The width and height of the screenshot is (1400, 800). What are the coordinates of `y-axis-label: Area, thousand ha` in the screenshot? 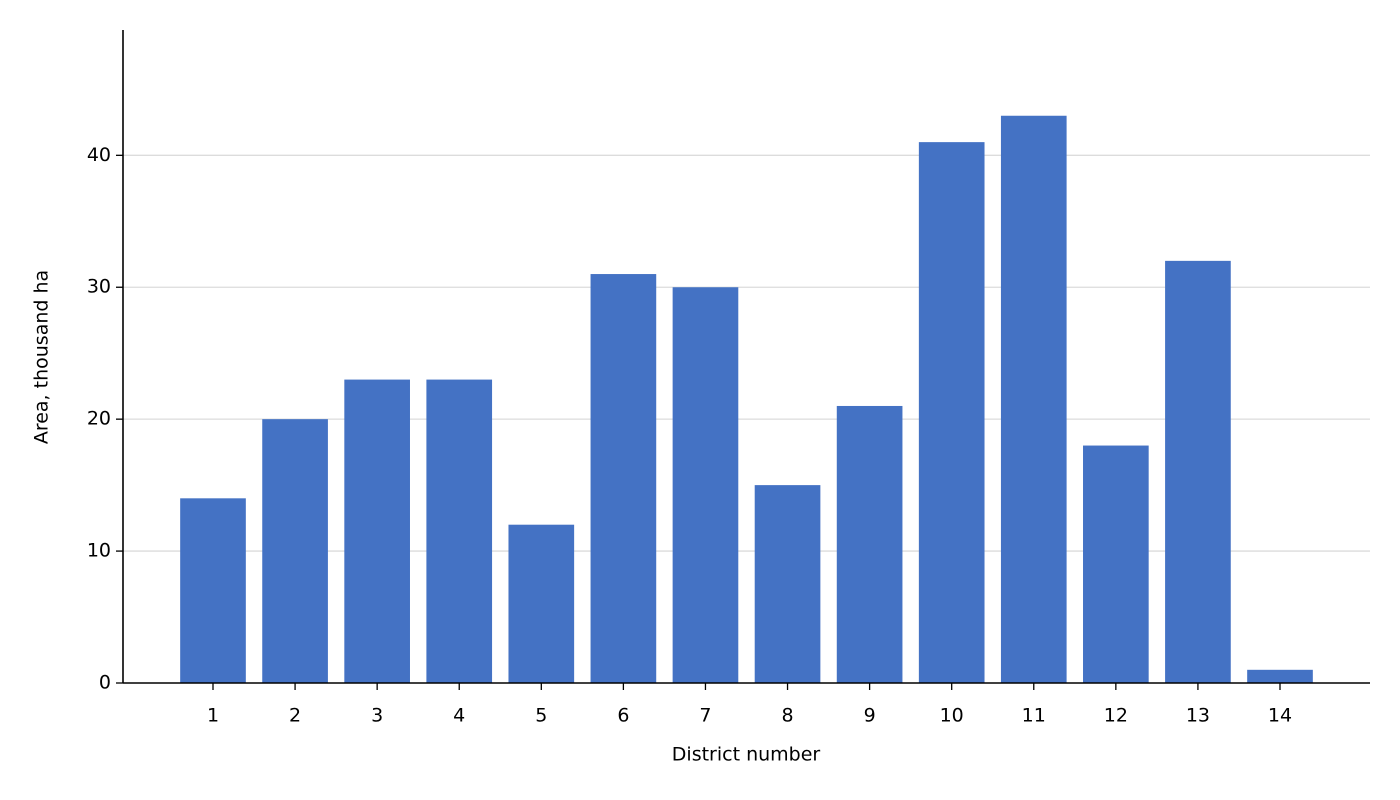 It's located at (42, 357).